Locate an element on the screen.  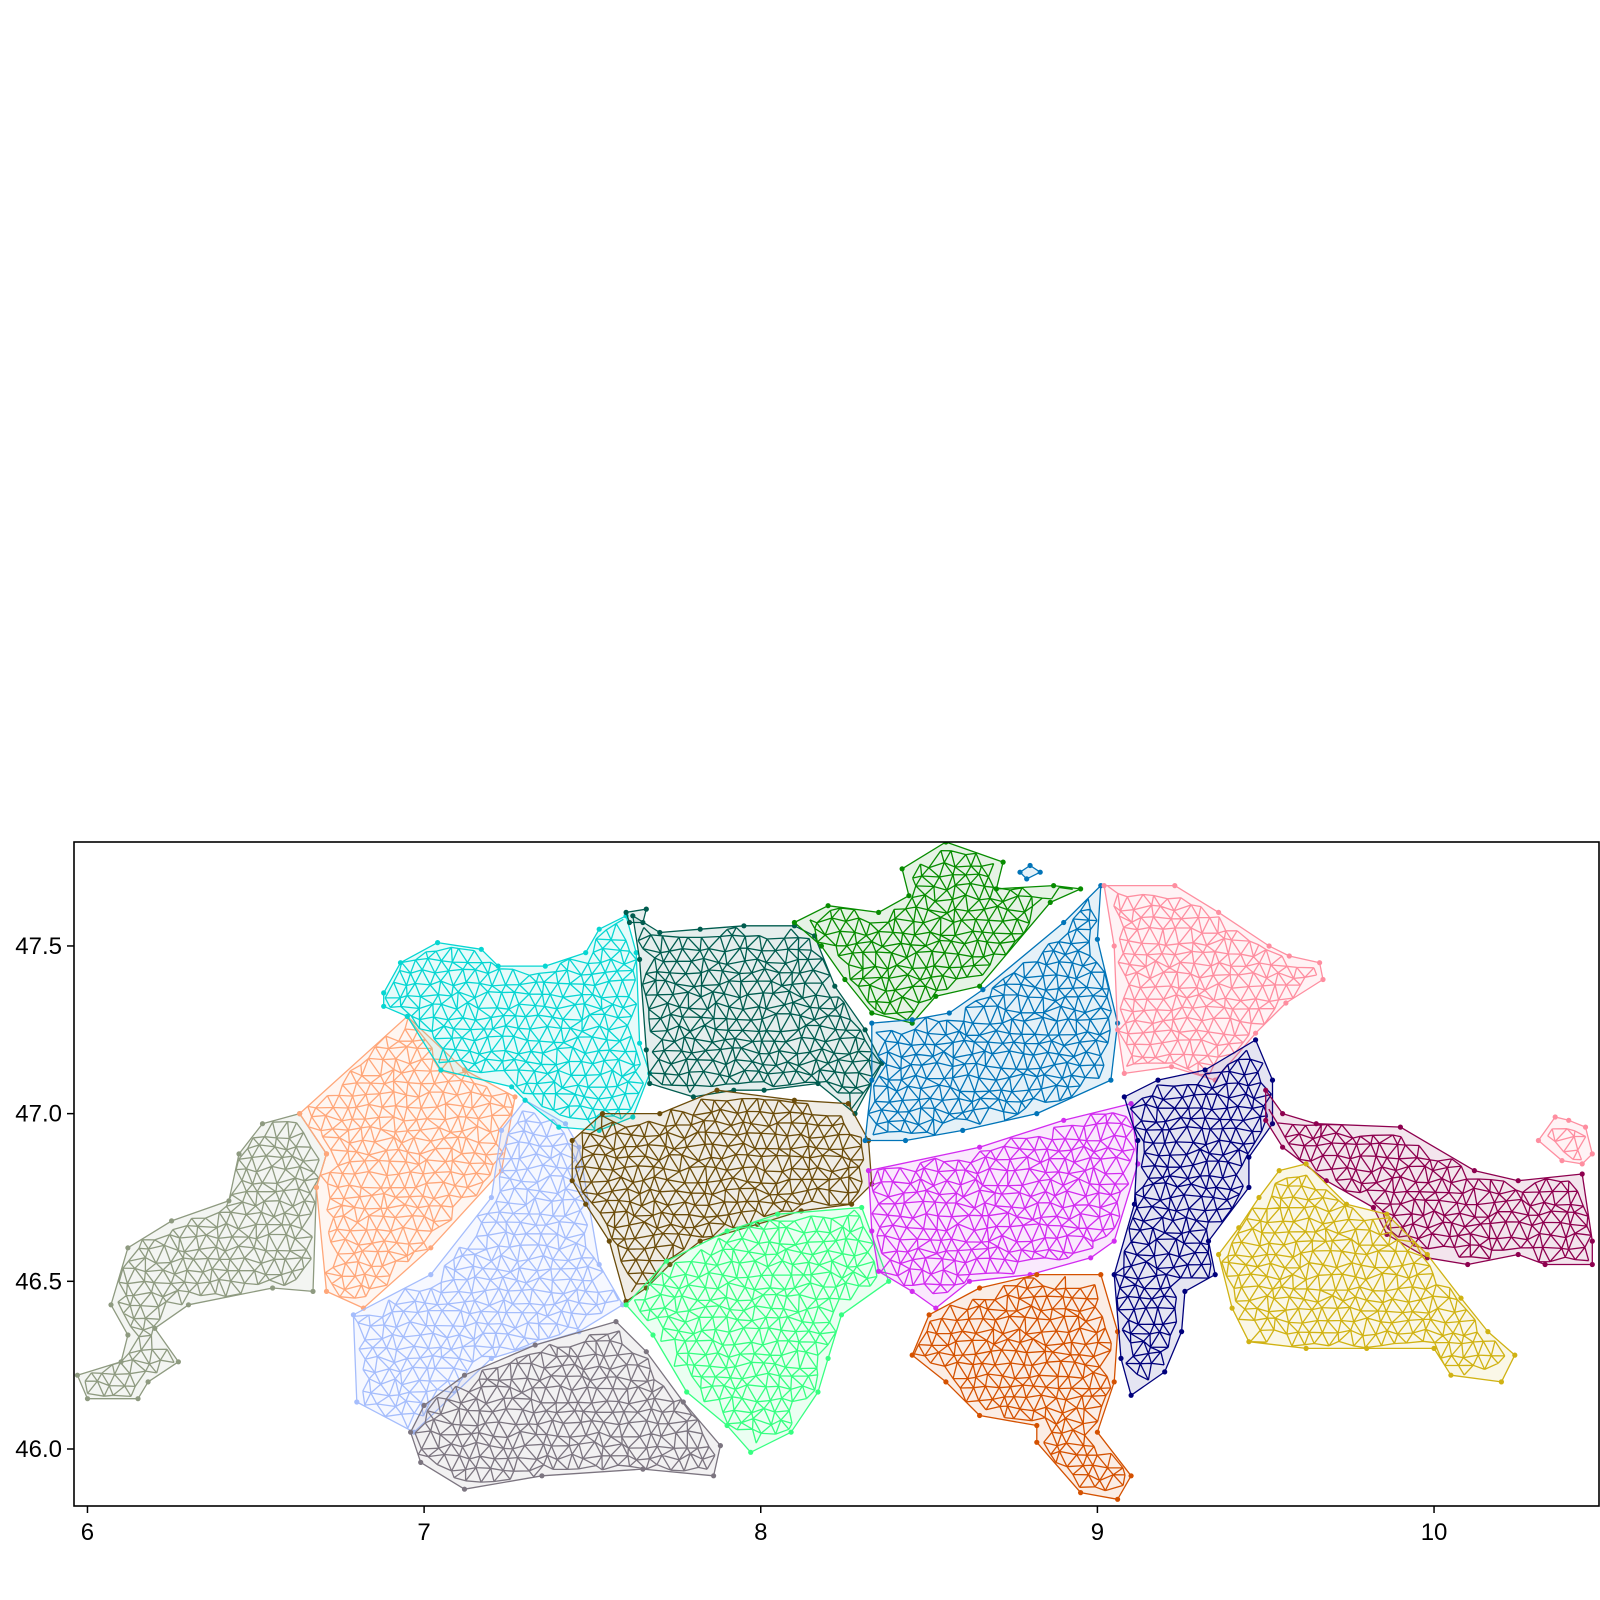
region-3-mesh is located at coordinates (488, 1266).